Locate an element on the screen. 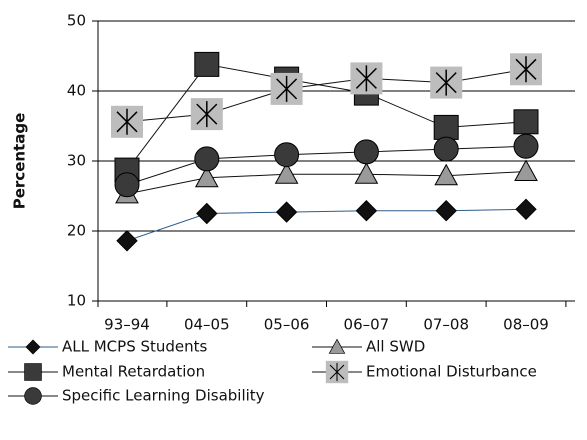 This screenshot has height=440, width=587. y-tick-label: 10 is located at coordinates (76, 301).